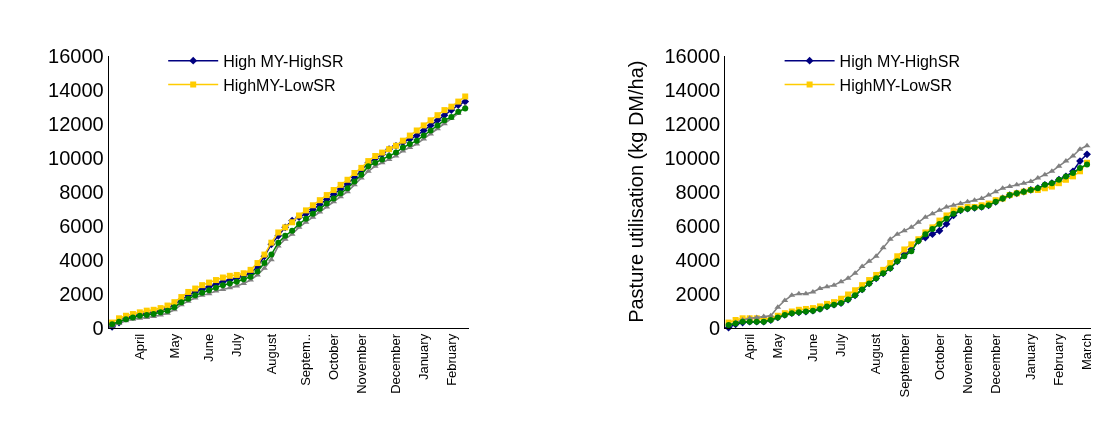 The height and width of the screenshot is (429, 1105). What do you see at coordinates (635, 191) in the screenshot?
I see `y-axis-title: Pasture utilisation (kg DM/ha)` at bounding box center [635, 191].